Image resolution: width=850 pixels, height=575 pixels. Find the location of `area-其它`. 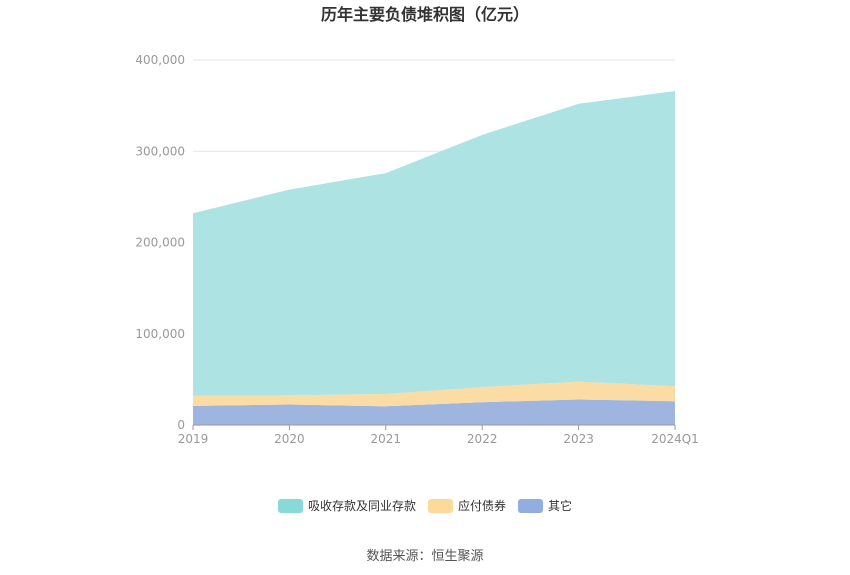

area-其它 is located at coordinates (434, 412).